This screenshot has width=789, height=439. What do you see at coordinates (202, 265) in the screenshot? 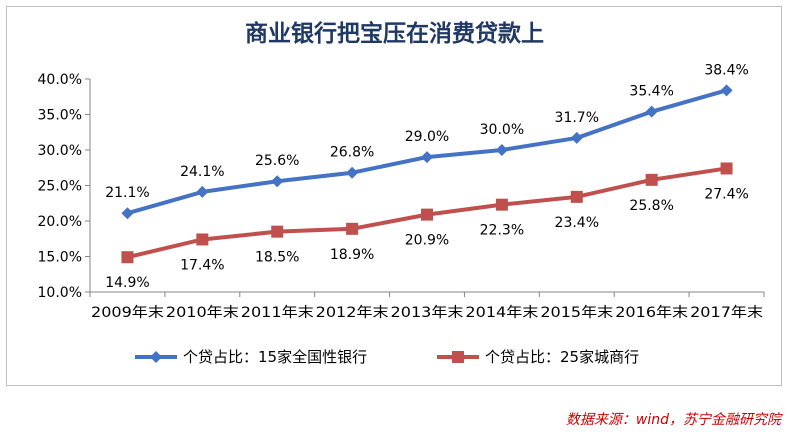
I see `data-label: 17.4%` at bounding box center [202, 265].